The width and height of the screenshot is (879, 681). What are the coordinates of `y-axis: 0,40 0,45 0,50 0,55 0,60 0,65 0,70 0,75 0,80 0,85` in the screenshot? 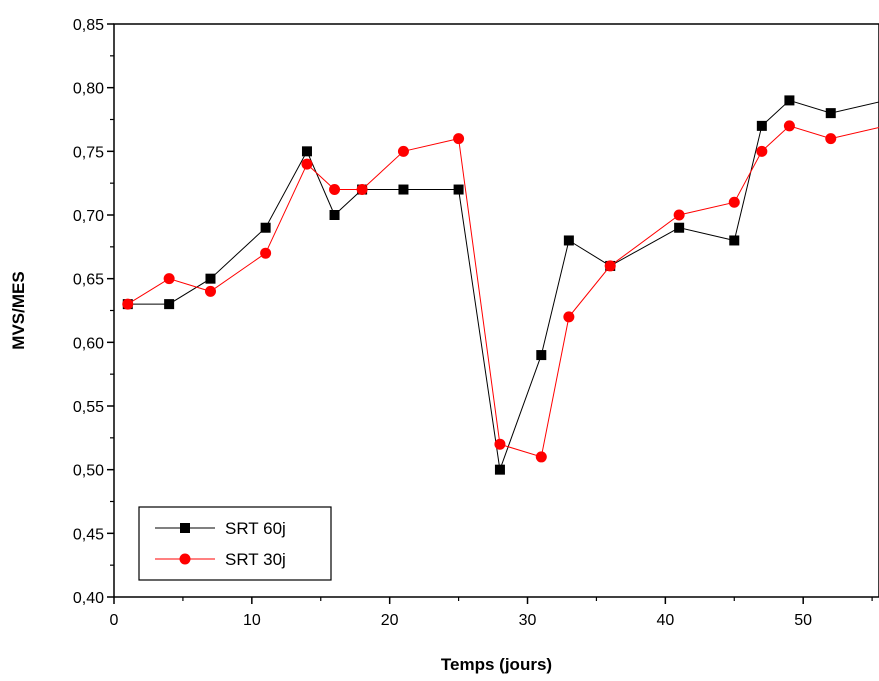 It's located at (93, 312).